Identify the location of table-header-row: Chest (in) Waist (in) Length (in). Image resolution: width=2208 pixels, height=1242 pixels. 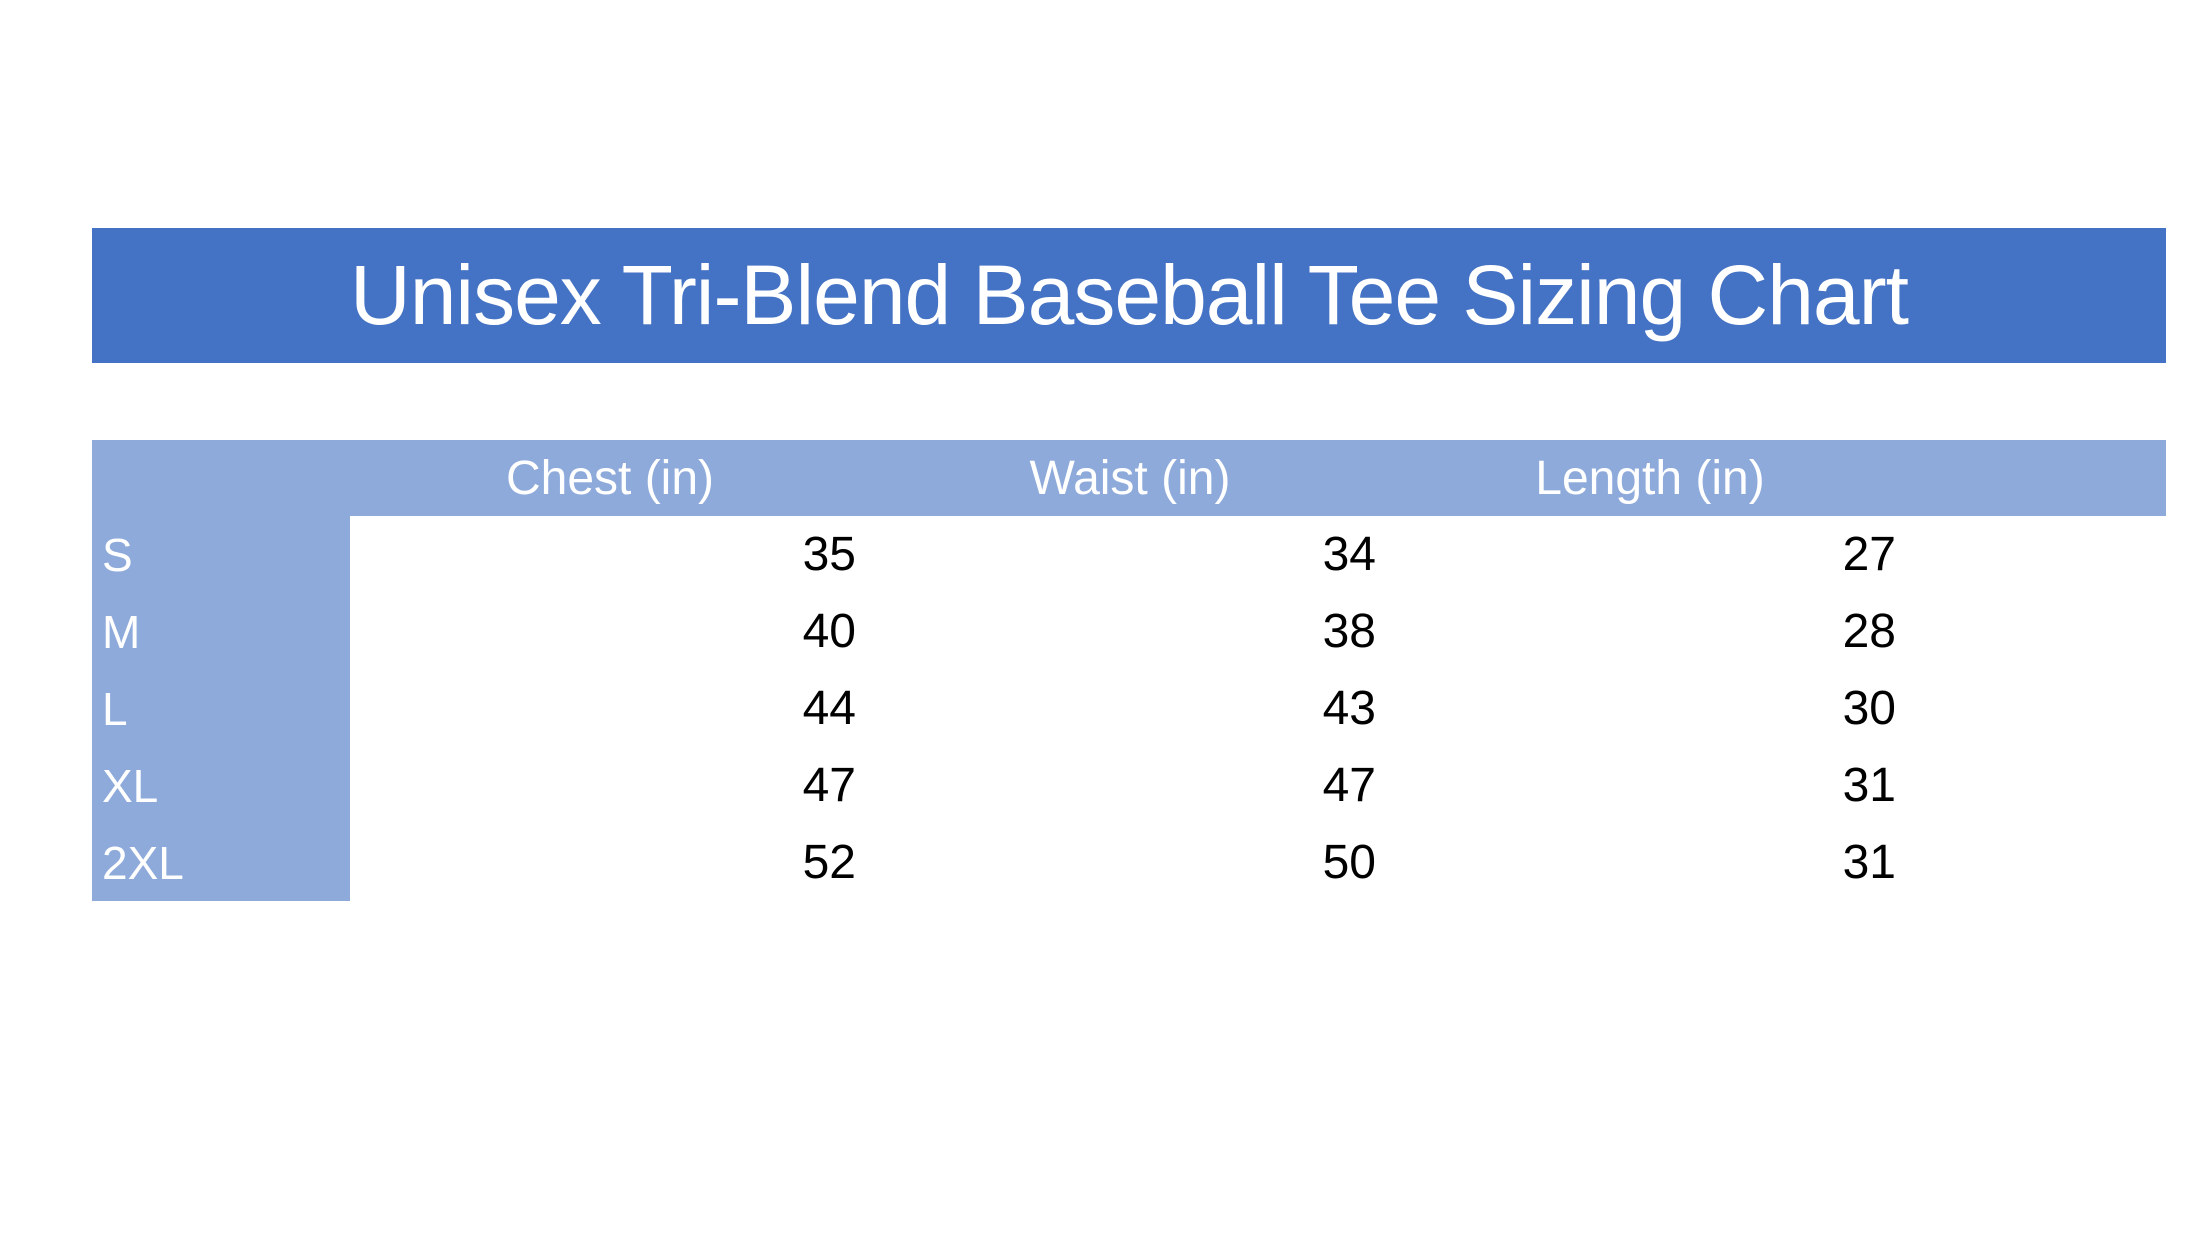
(1129, 478).